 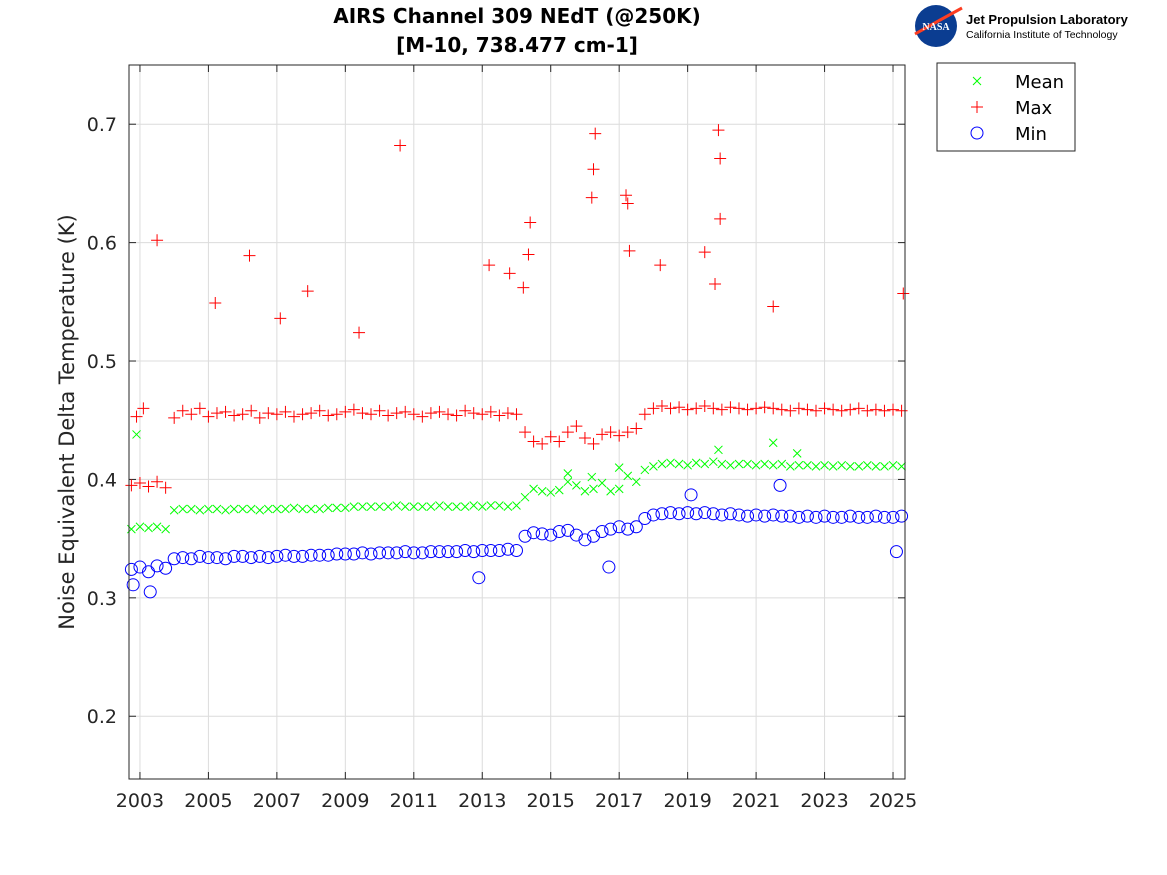 I want to click on chart-title-line2: [M-10, 738.477 cm-1], so click(x=517, y=45).